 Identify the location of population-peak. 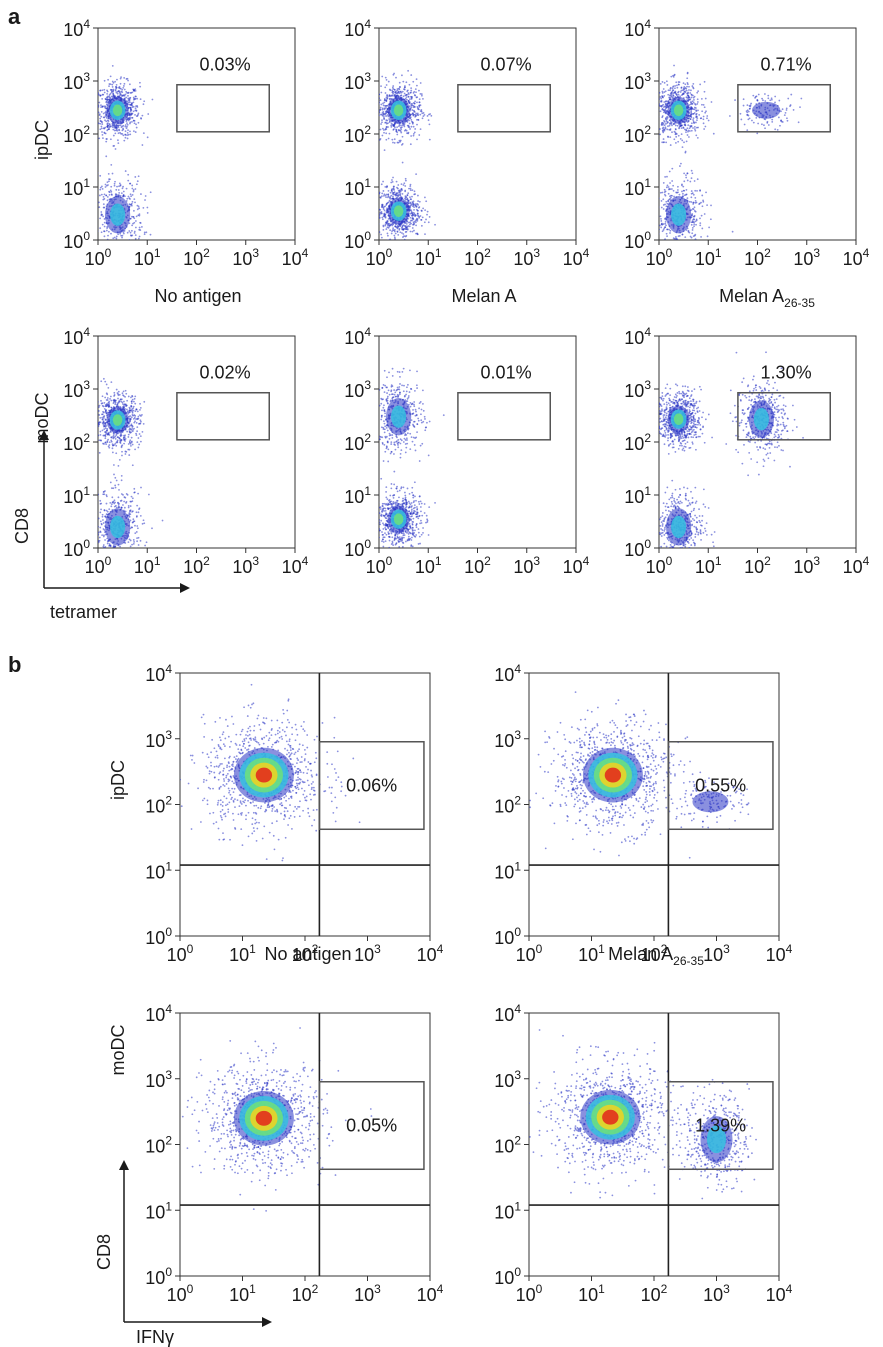
(270, 772).